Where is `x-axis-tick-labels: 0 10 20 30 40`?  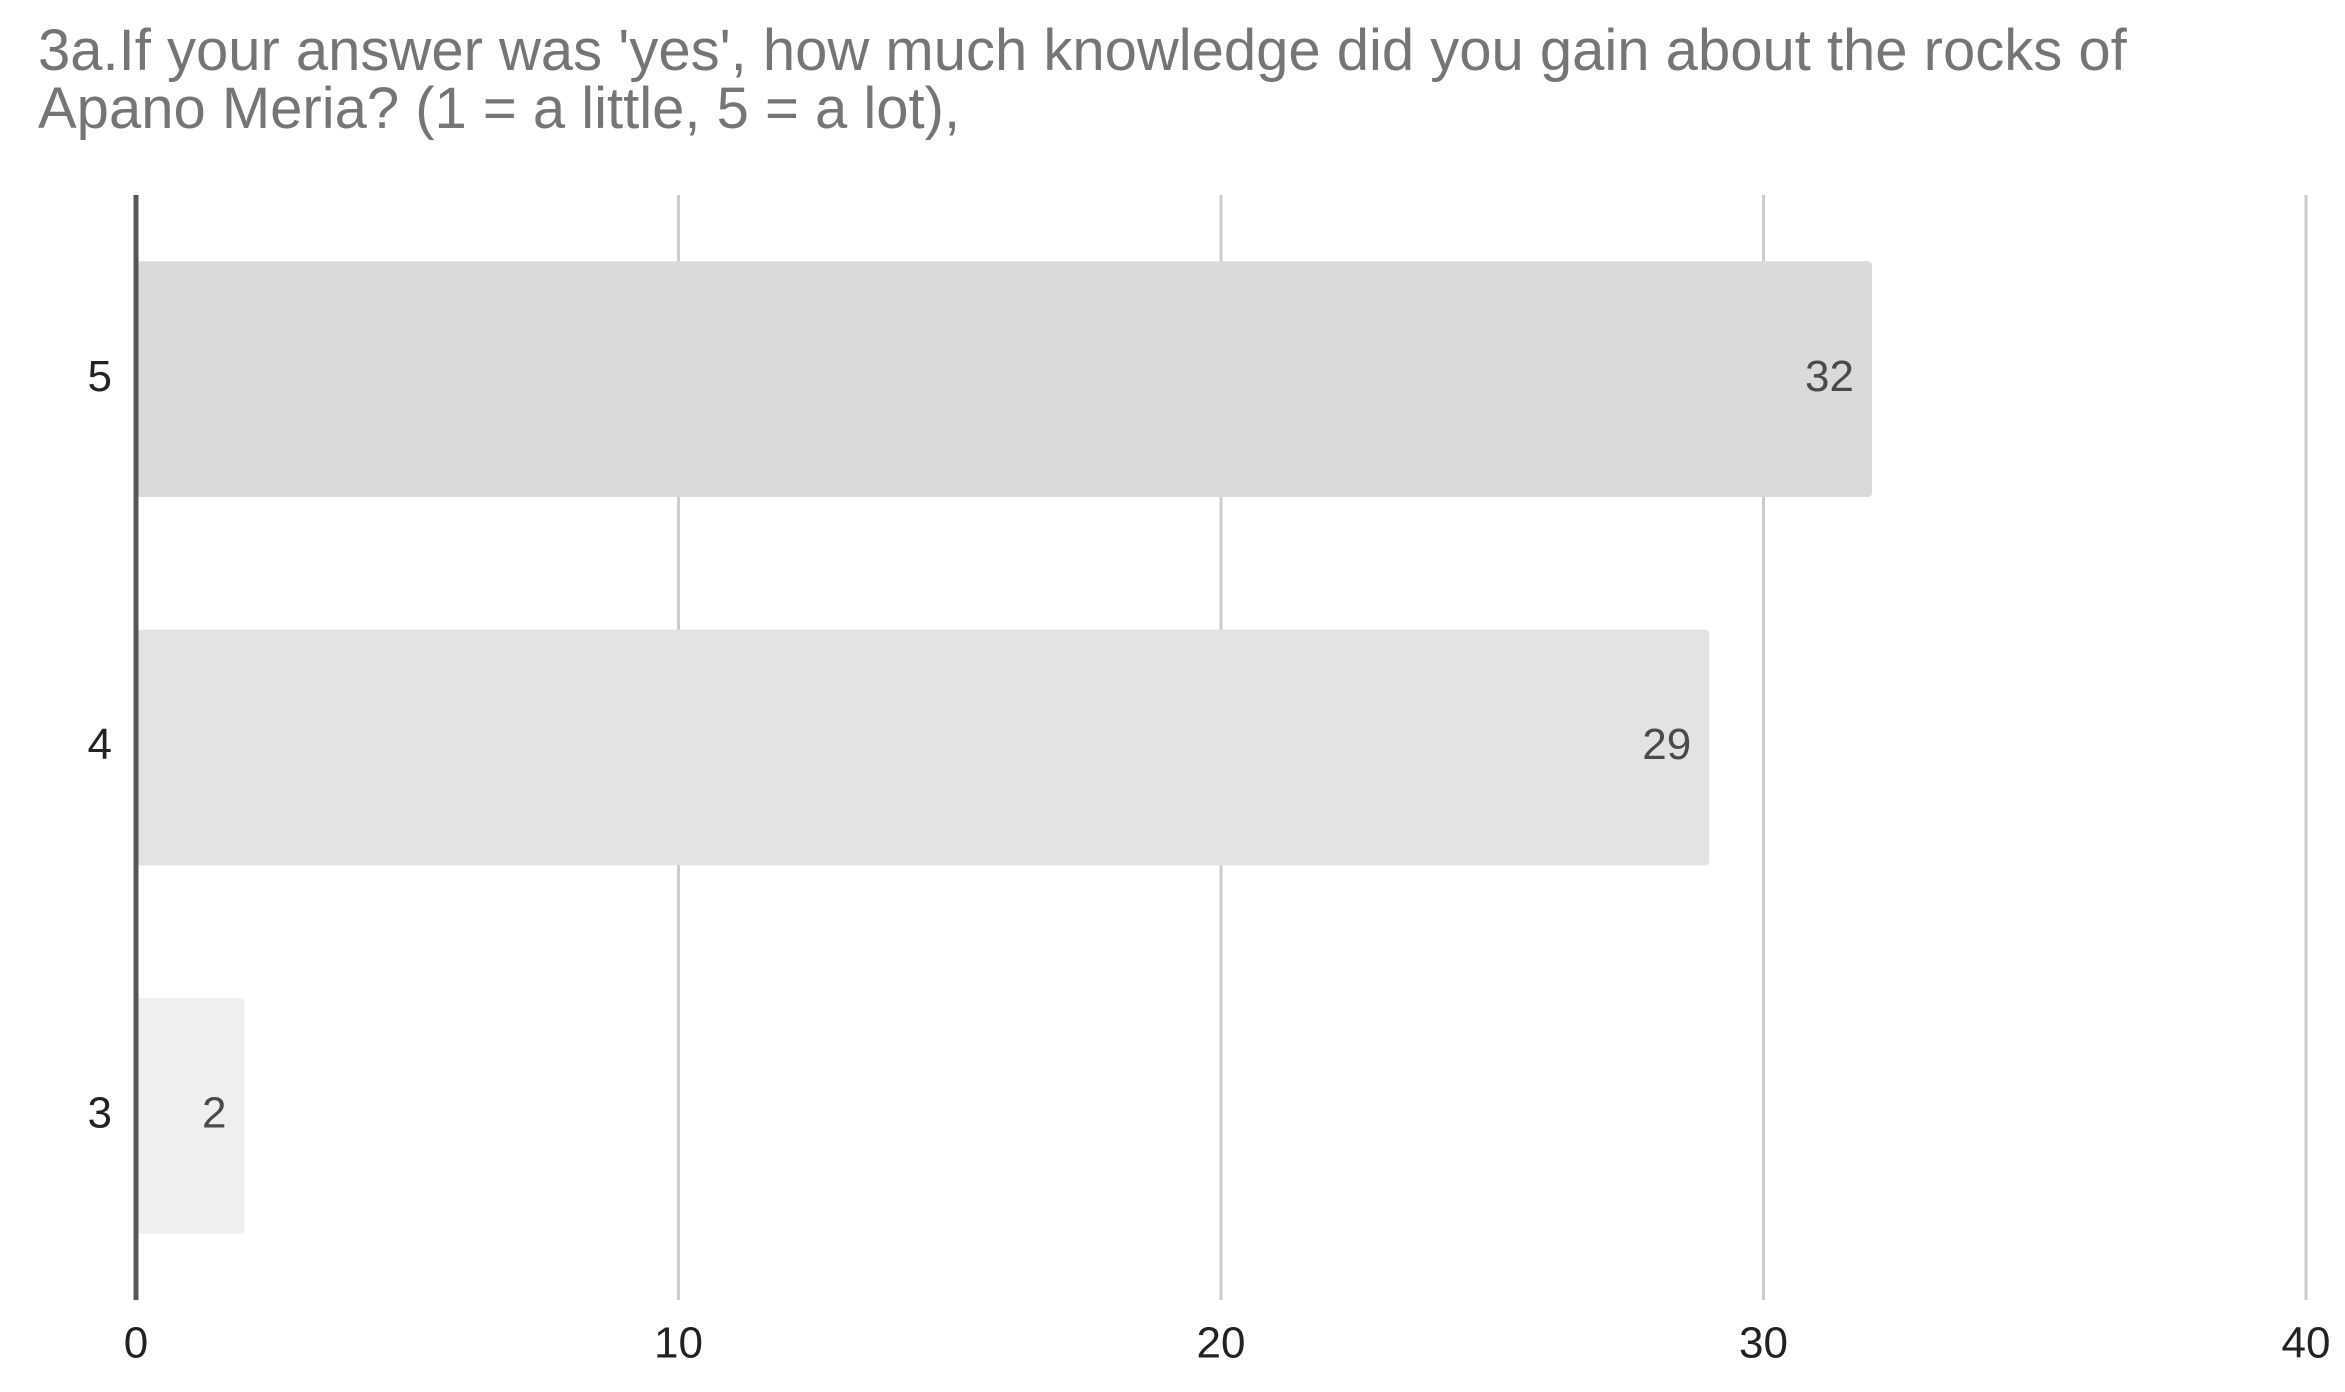 x-axis-tick-labels: 0 10 20 30 40 is located at coordinates (1227, 1343).